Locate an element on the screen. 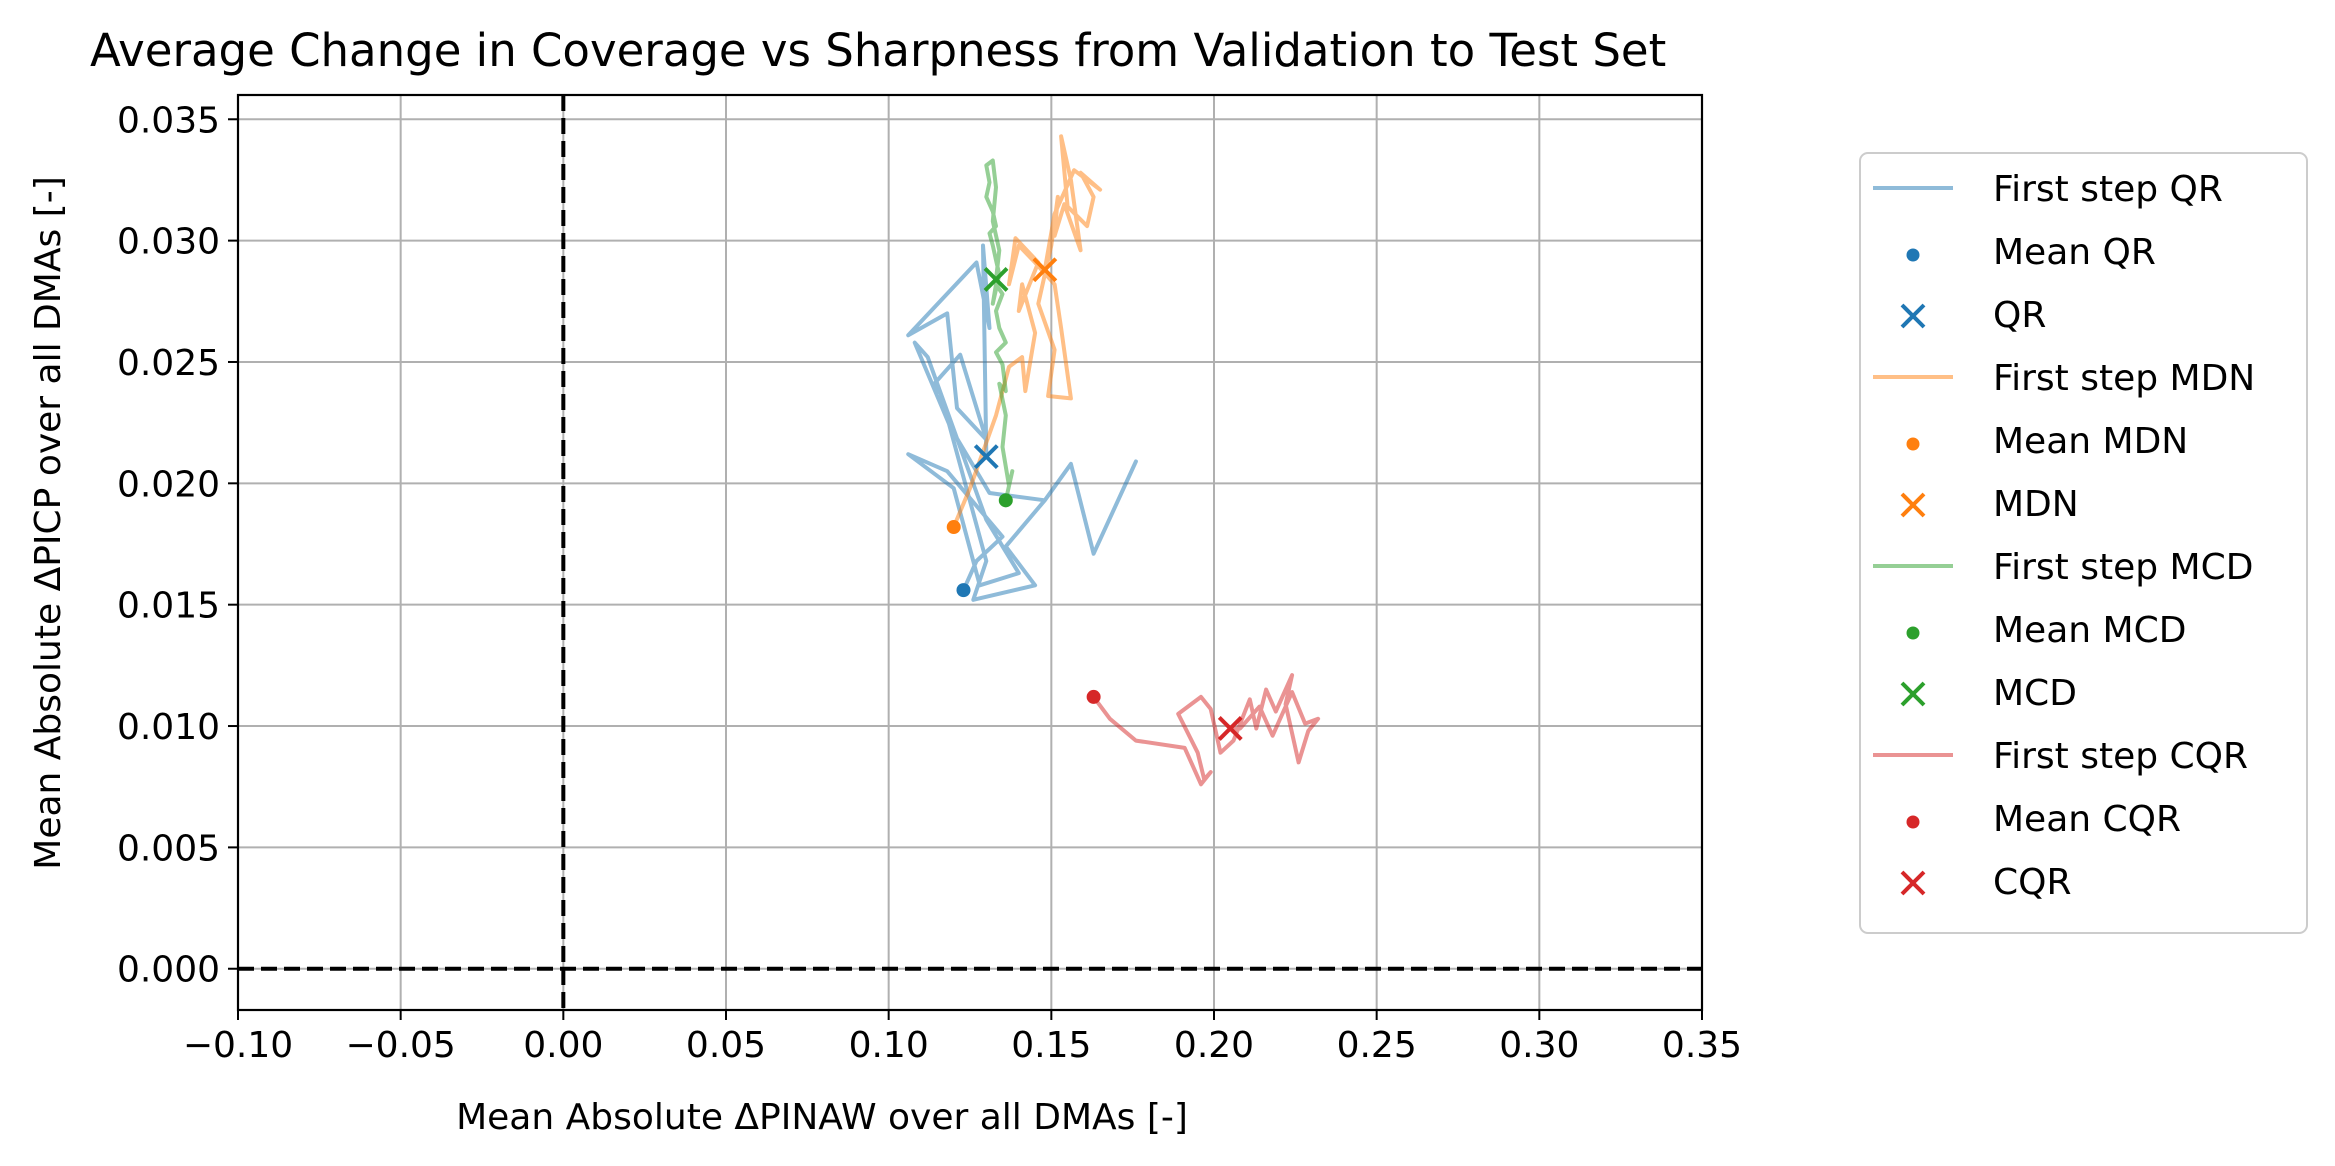 The height and width of the screenshot is (1166, 2335). y-tick-label: 0.030 is located at coordinates (168, 242).